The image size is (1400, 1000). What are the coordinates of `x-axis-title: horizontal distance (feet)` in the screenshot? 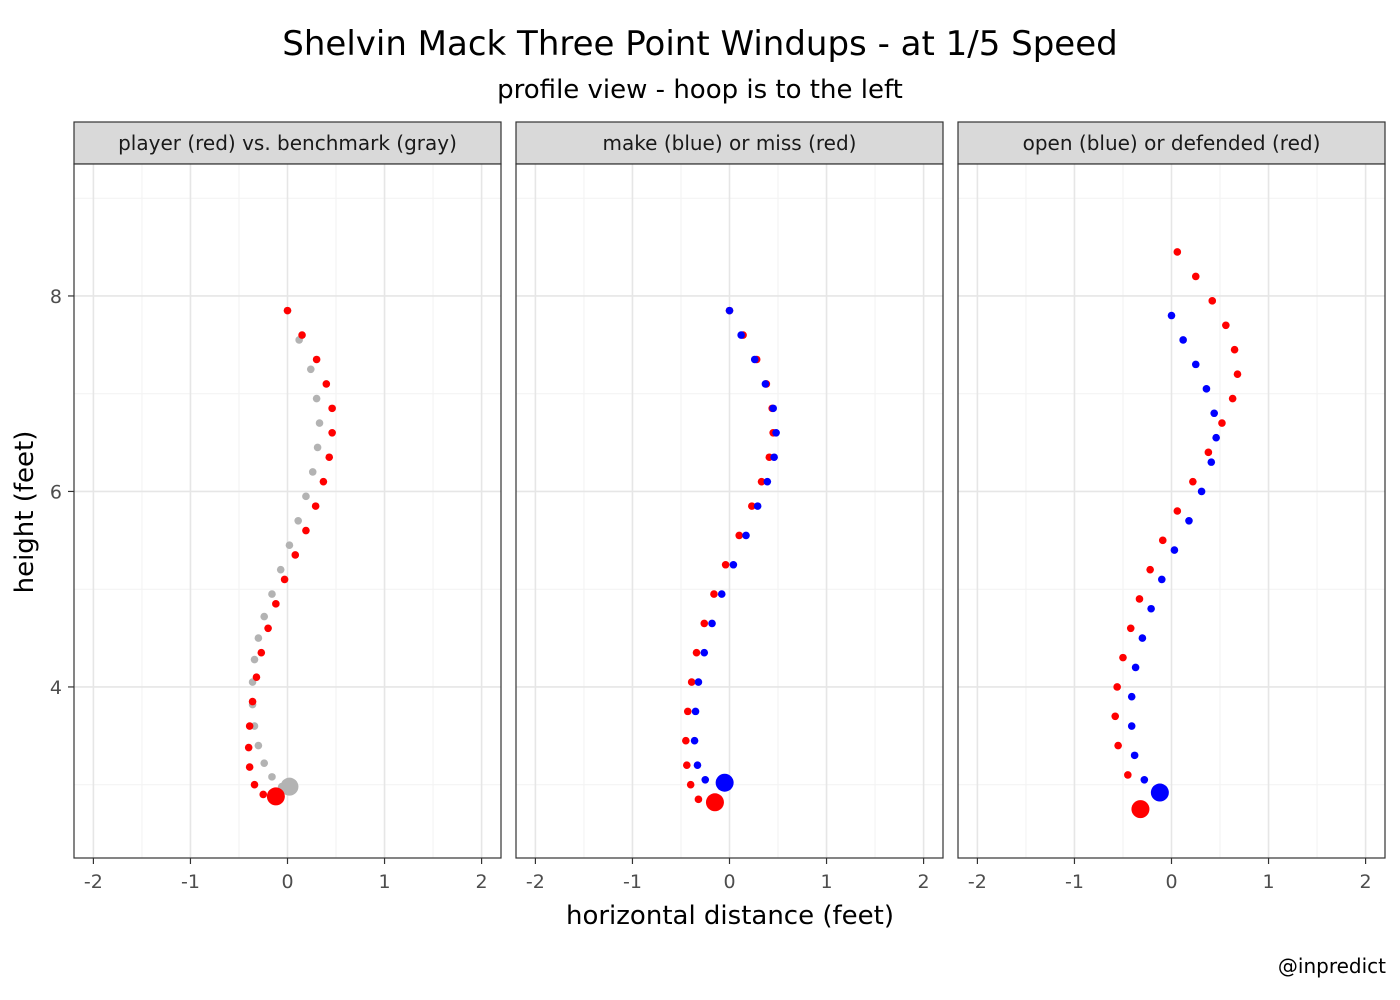 It's located at (730, 916).